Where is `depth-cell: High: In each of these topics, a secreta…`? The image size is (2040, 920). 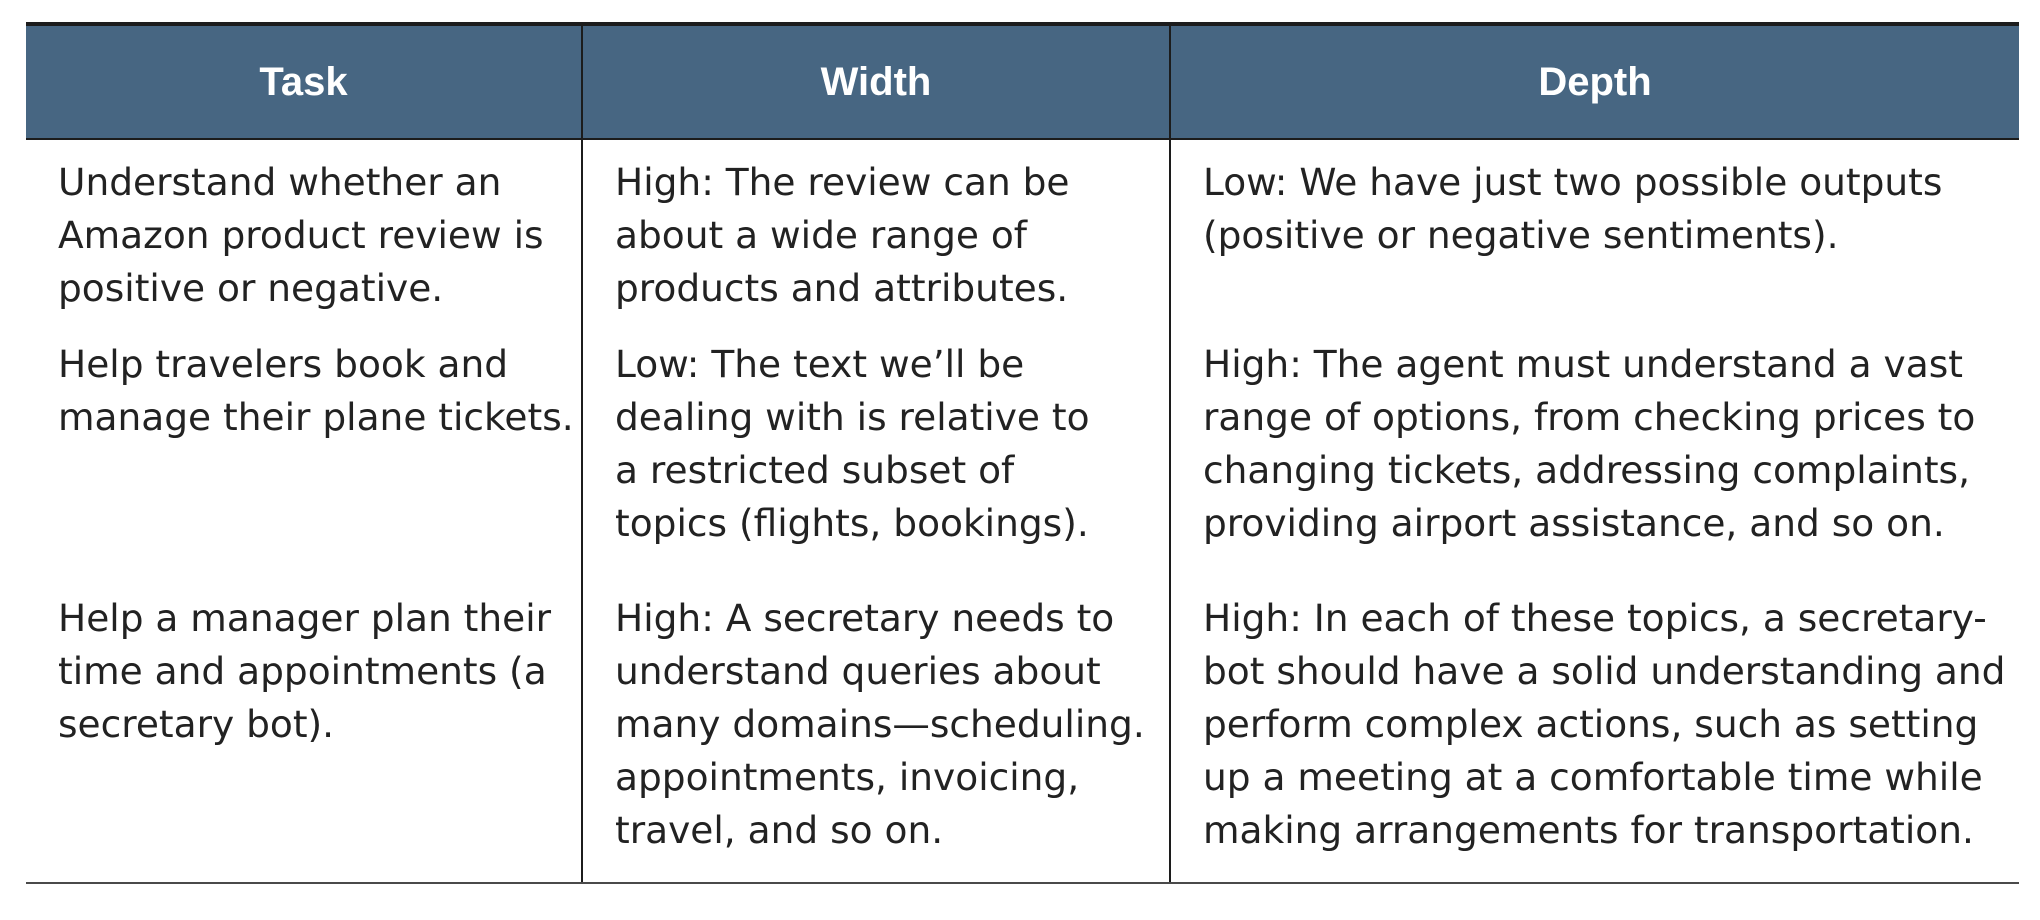
depth-cell: High: In each of these topics, a secreta… is located at coordinates (1594, 738).